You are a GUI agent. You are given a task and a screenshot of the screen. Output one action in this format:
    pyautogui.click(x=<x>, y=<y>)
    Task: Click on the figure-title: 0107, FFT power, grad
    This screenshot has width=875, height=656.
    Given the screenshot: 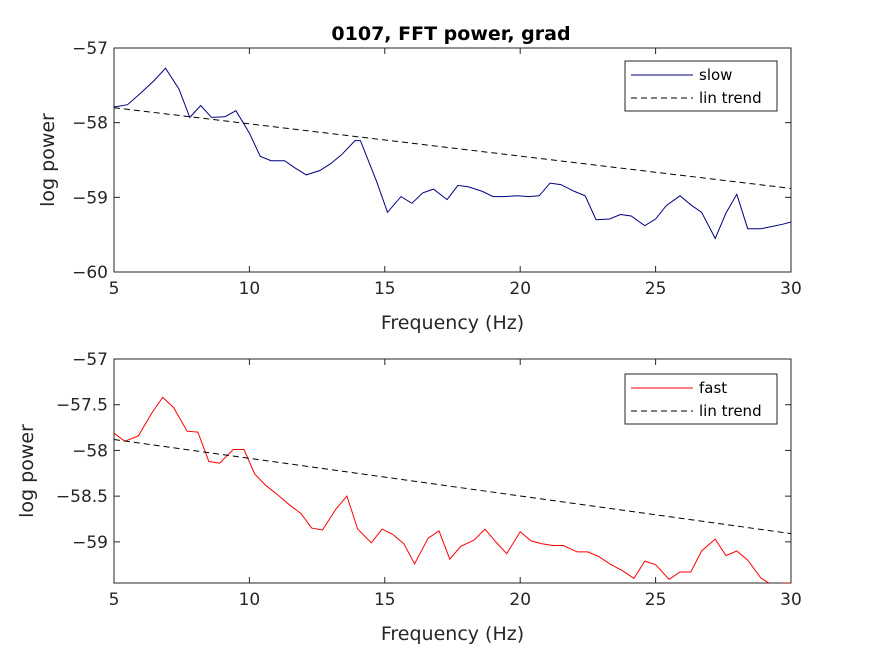 What is the action you would take?
    pyautogui.click(x=450, y=34)
    